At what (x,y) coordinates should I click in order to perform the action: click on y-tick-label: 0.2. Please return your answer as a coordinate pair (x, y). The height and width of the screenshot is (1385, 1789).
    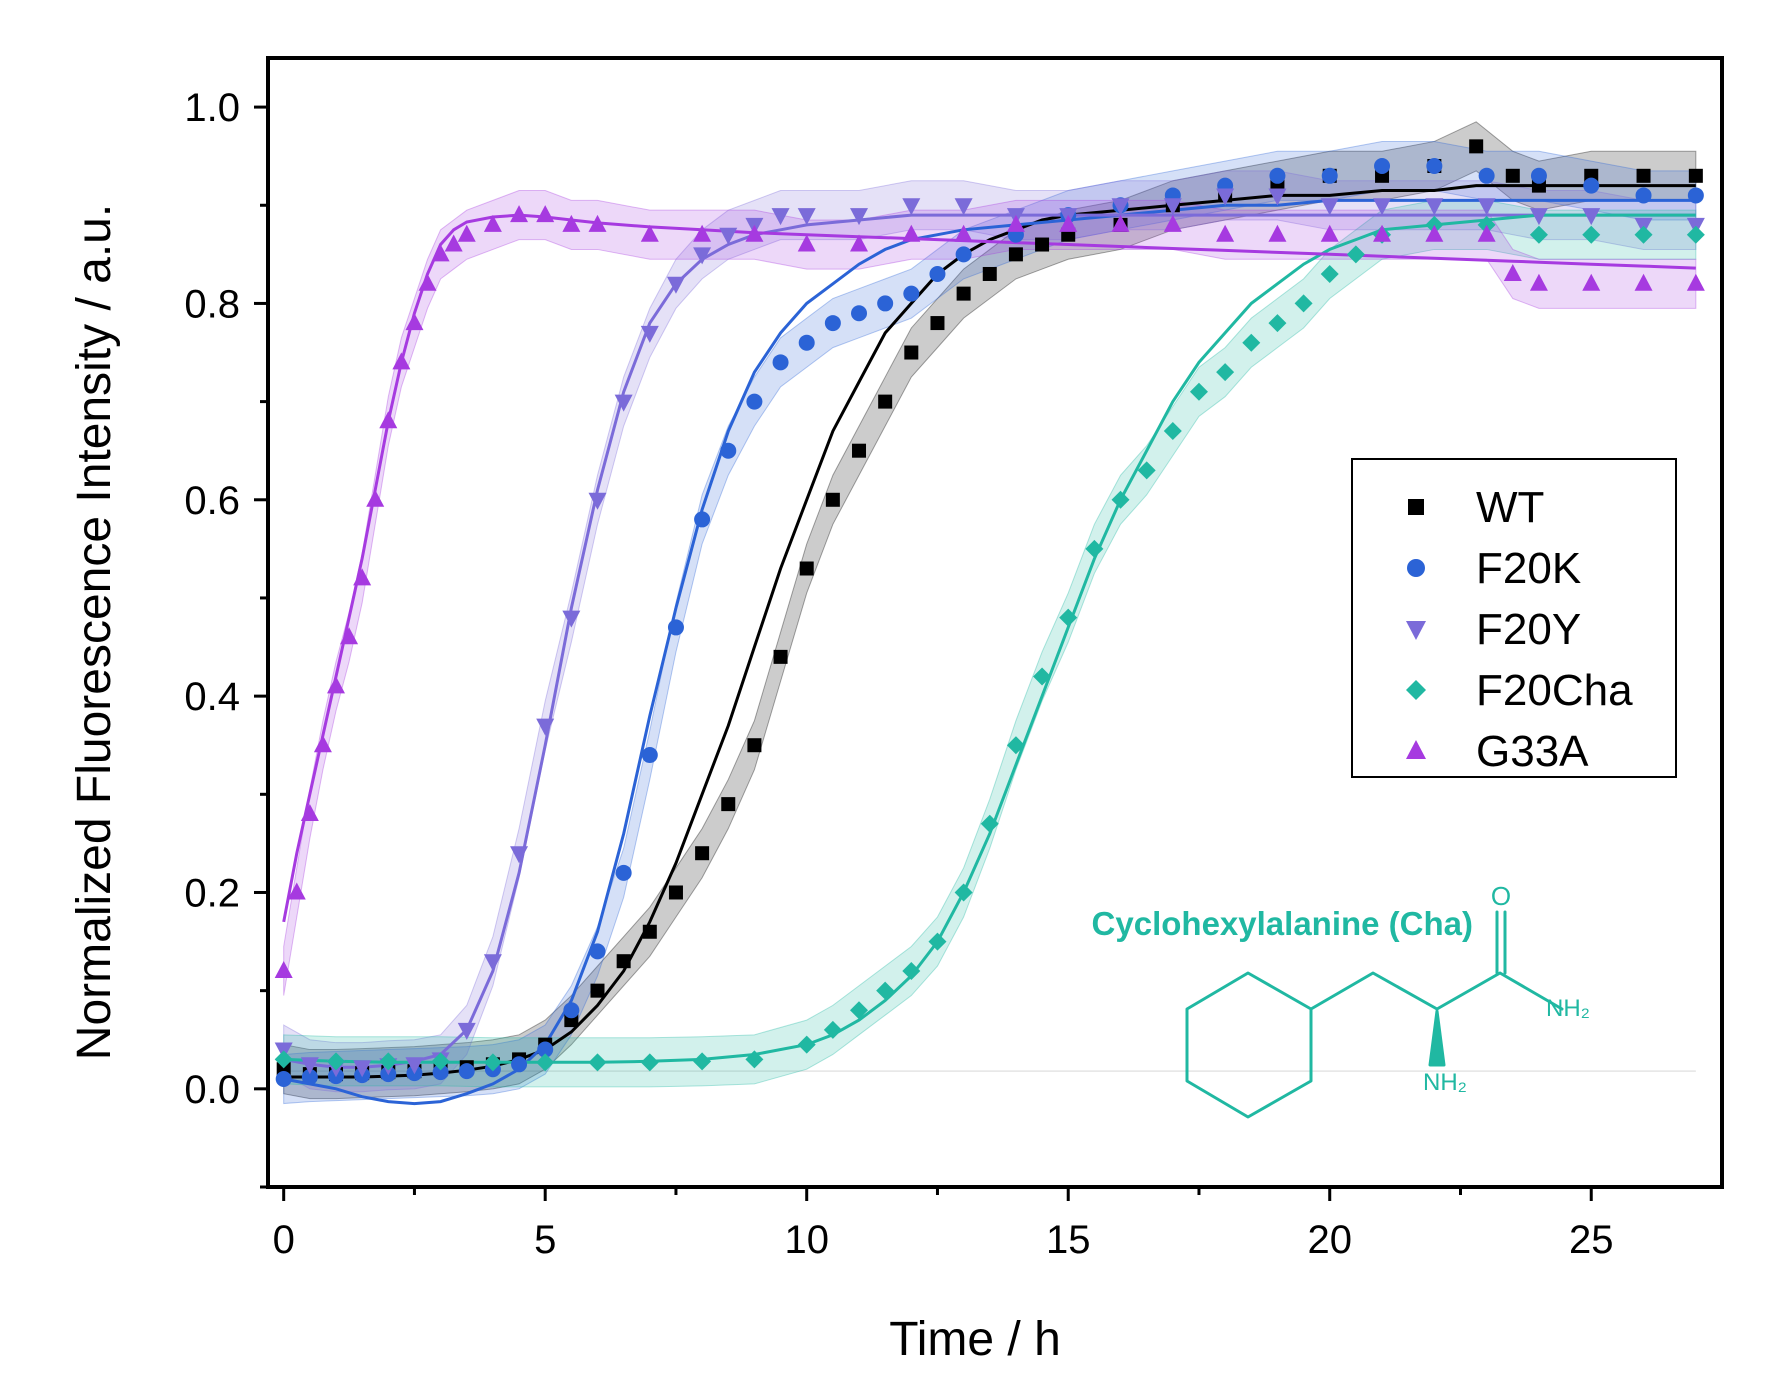
    Looking at the image, I should click on (212, 893).